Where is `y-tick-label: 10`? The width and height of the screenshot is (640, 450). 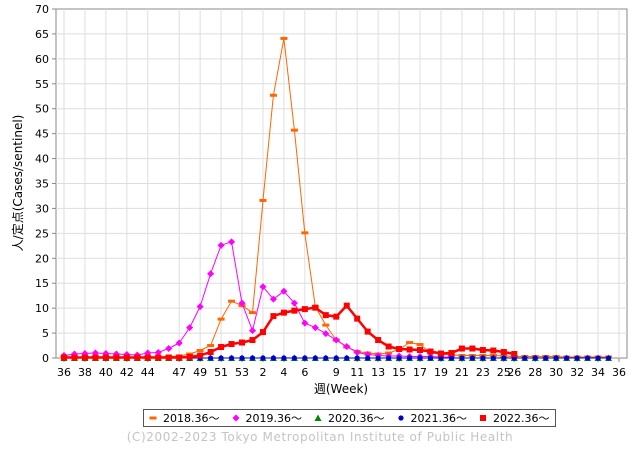
y-tick-label: 10 is located at coordinates (42, 308).